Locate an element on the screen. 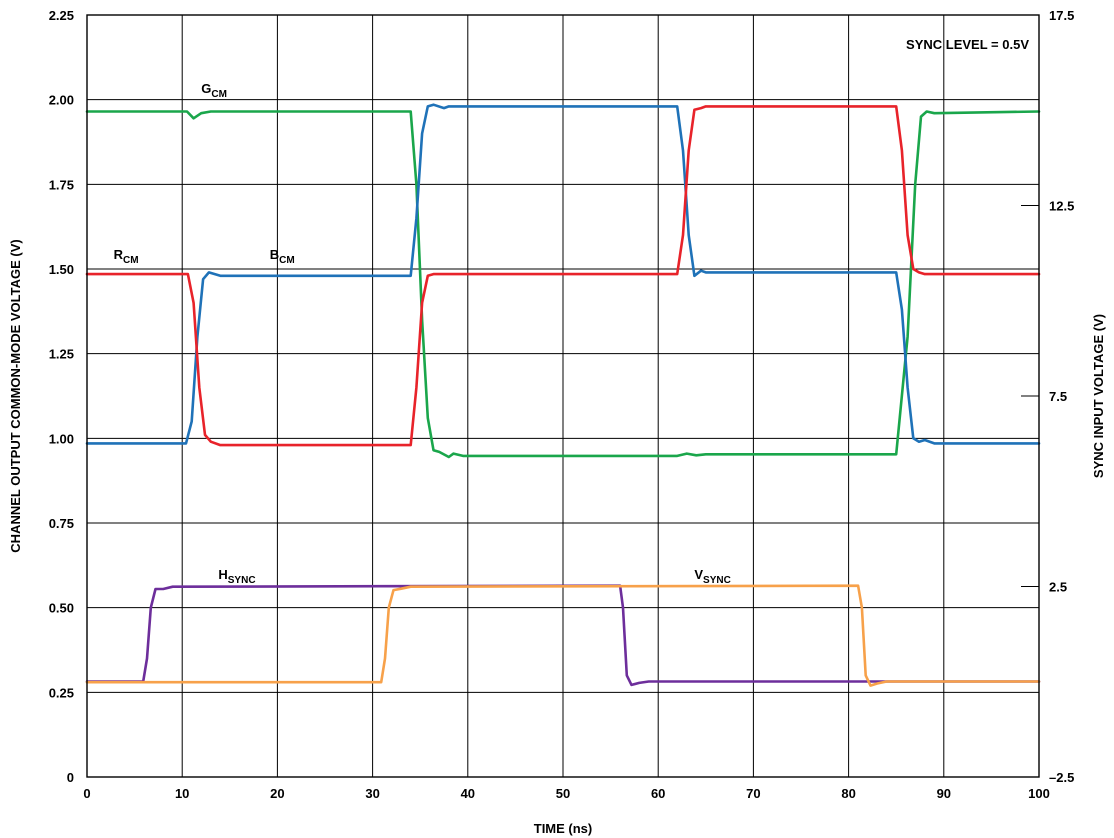 The width and height of the screenshot is (1114, 838). y-tick-label: 1.25 is located at coordinates (61, 354).